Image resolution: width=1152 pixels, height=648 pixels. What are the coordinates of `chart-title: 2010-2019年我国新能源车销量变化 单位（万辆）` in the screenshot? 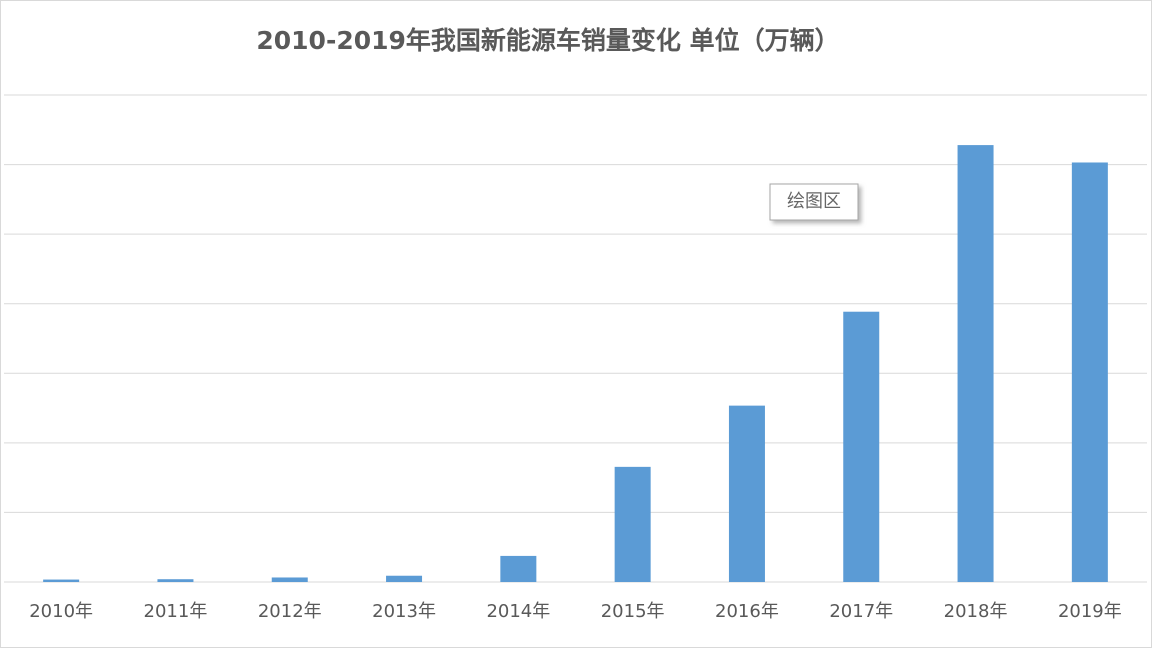 It's located at (547, 40).